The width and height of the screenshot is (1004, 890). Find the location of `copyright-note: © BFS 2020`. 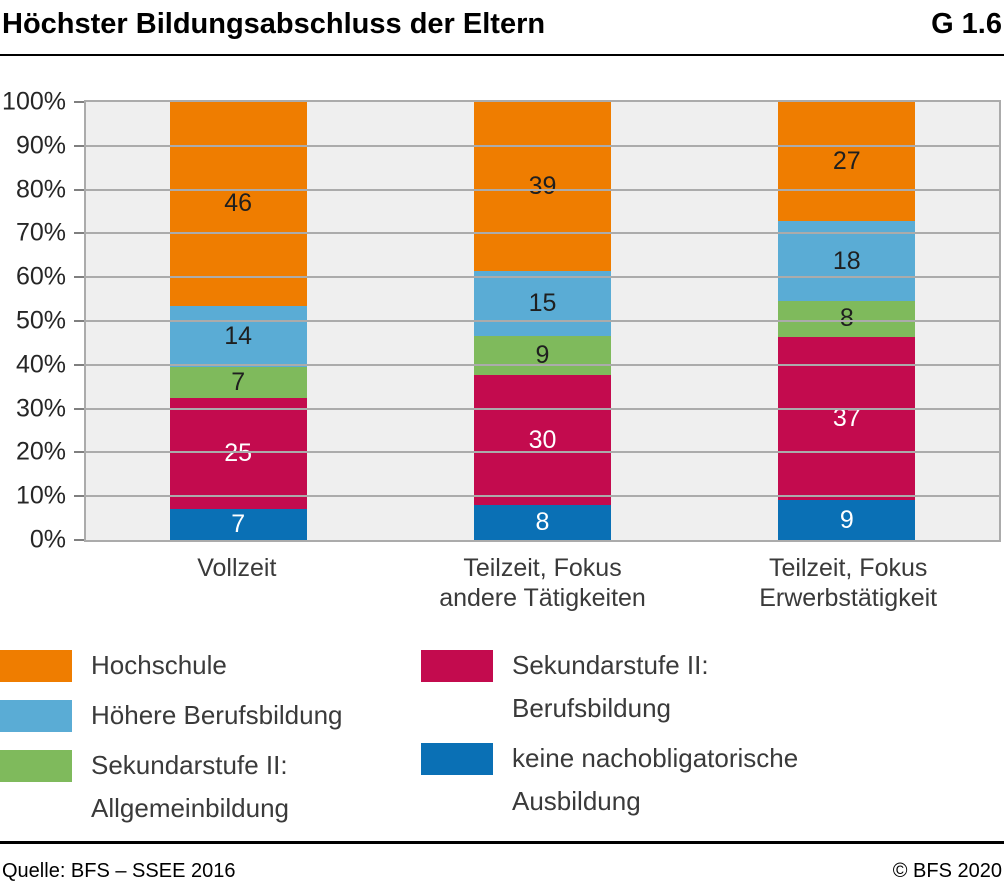

copyright-note: © BFS 2020 is located at coordinates (947, 871).